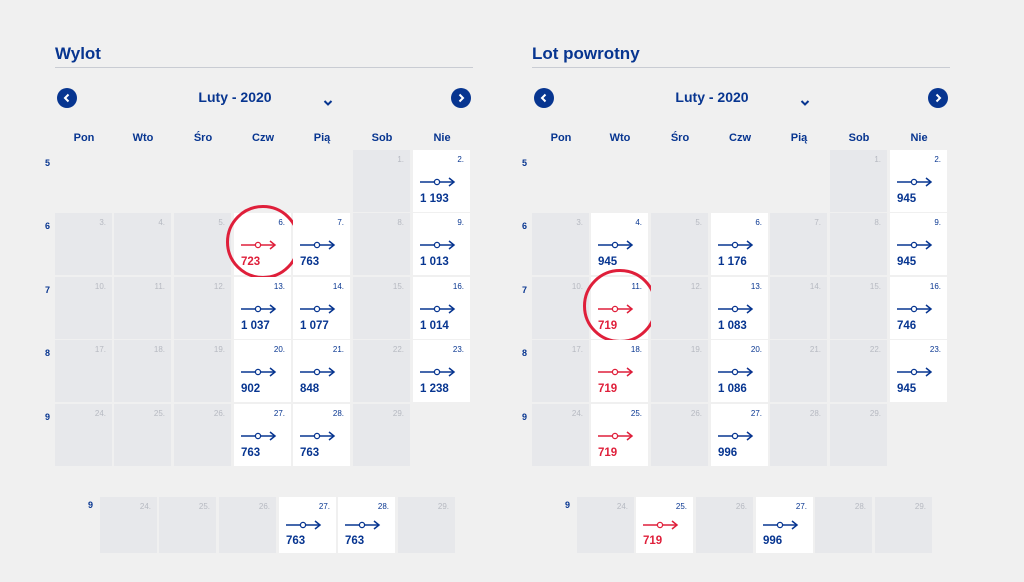  What do you see at coordinates (202, 371) in the screenshot?
I see `day-cell-unavailable: 19.` at bounding box center [202, 371].